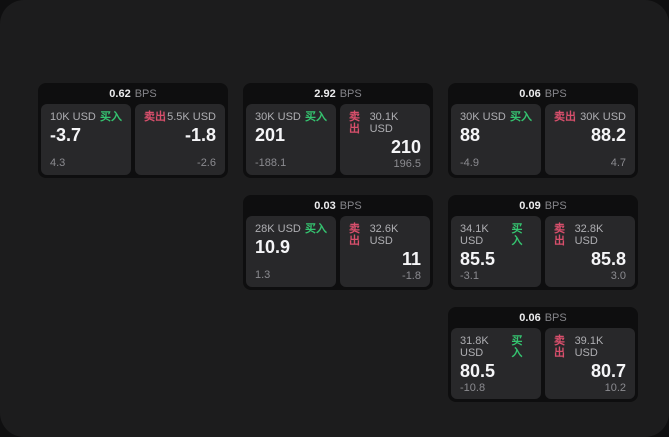 This screenshot has height=437, width=669. I want to click on sell-quote-panel: 卖出 32.8K USD 85.8 3.0, so click(590, 251).